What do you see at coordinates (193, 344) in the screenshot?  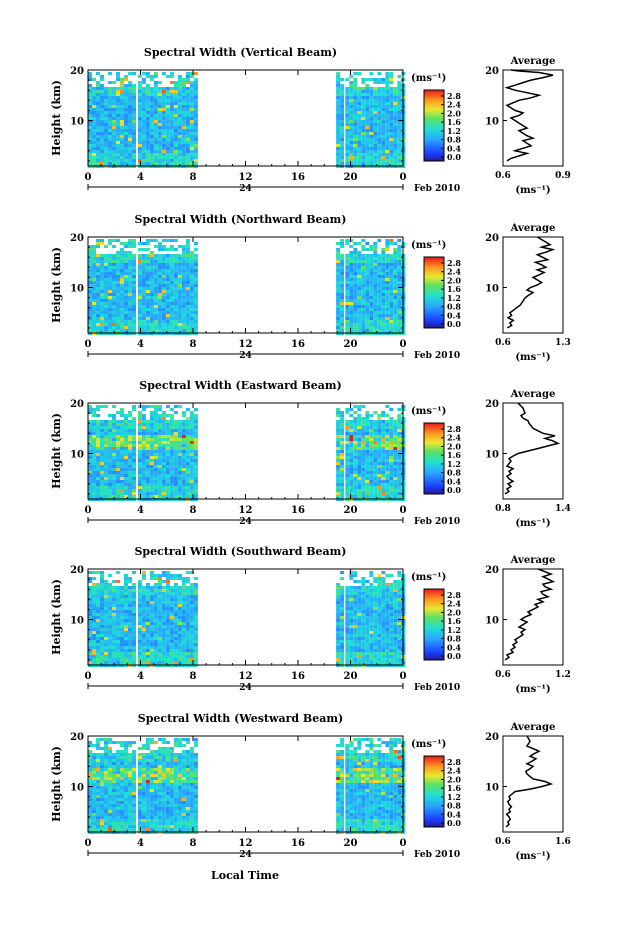 I see `x-tick-label: 8` at bounding box center [193, 344].